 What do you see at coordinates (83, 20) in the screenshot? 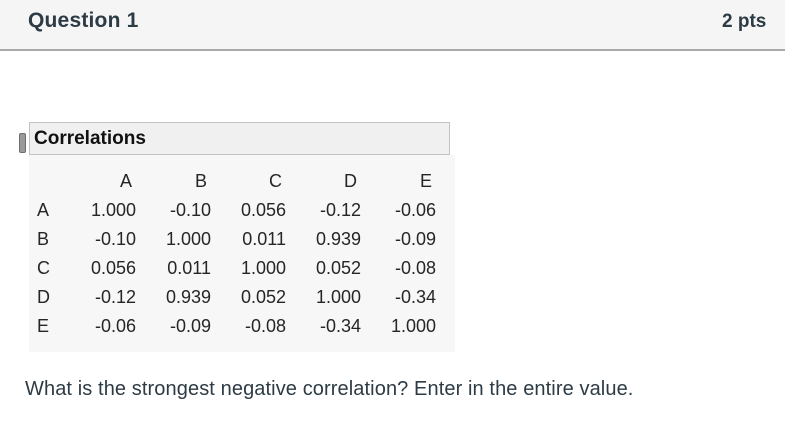
I see `question-title: Question 1` at bounding box center [83, 20].